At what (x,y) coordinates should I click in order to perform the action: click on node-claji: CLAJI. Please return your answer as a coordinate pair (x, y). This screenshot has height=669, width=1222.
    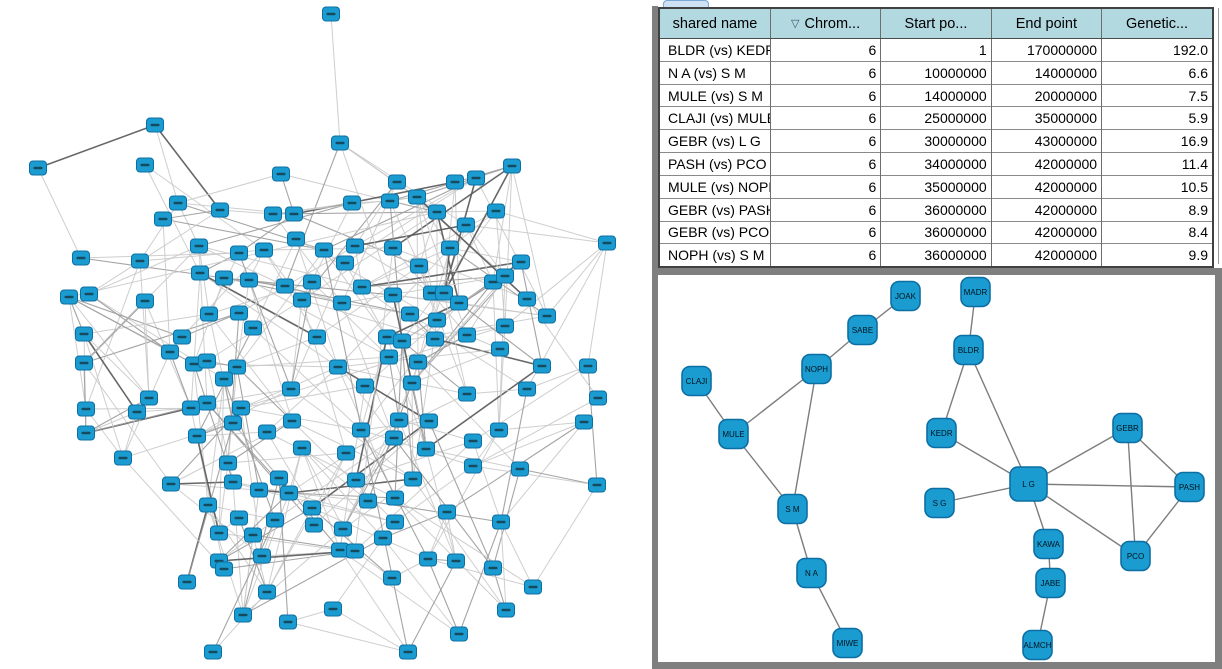
    Looking at the image, I should click on (696, 381).